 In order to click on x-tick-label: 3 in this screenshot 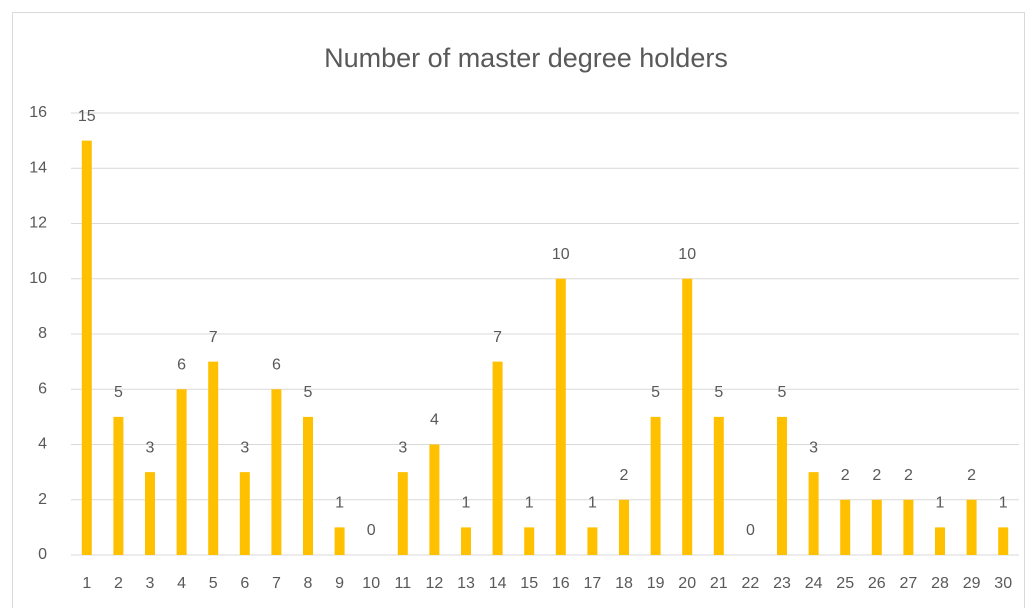, I will do `click(150, 583)`.